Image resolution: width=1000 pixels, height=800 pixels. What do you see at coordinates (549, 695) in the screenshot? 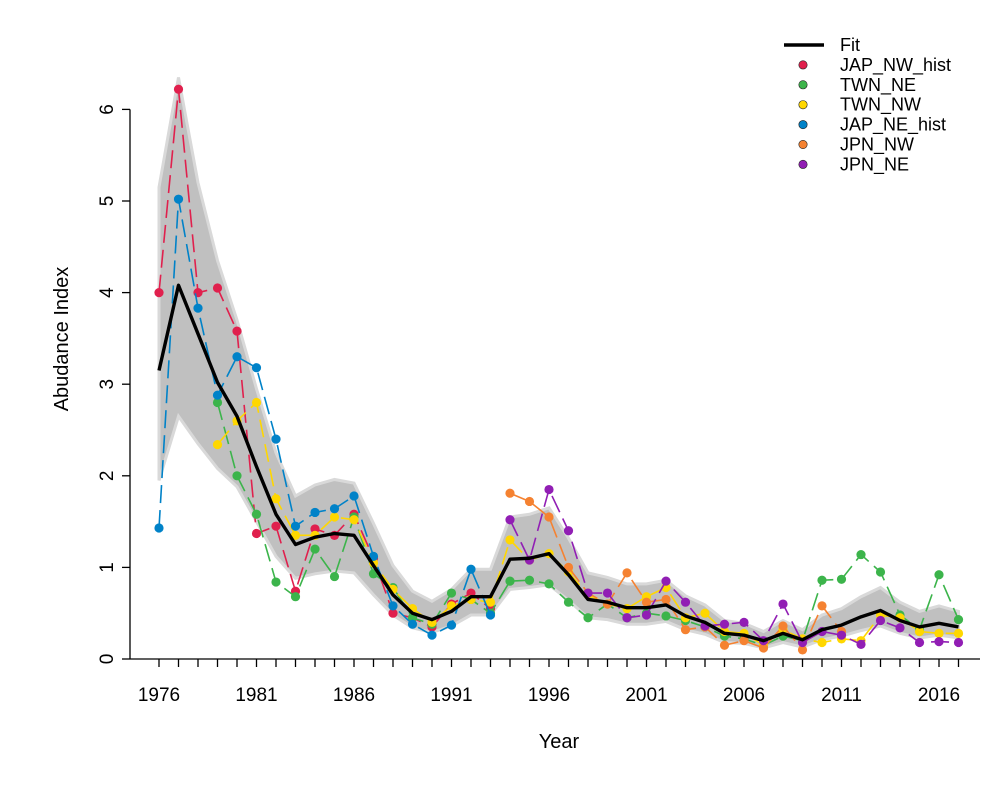
I see `x-tick-label: 1996` at bounding box center [549, 695].